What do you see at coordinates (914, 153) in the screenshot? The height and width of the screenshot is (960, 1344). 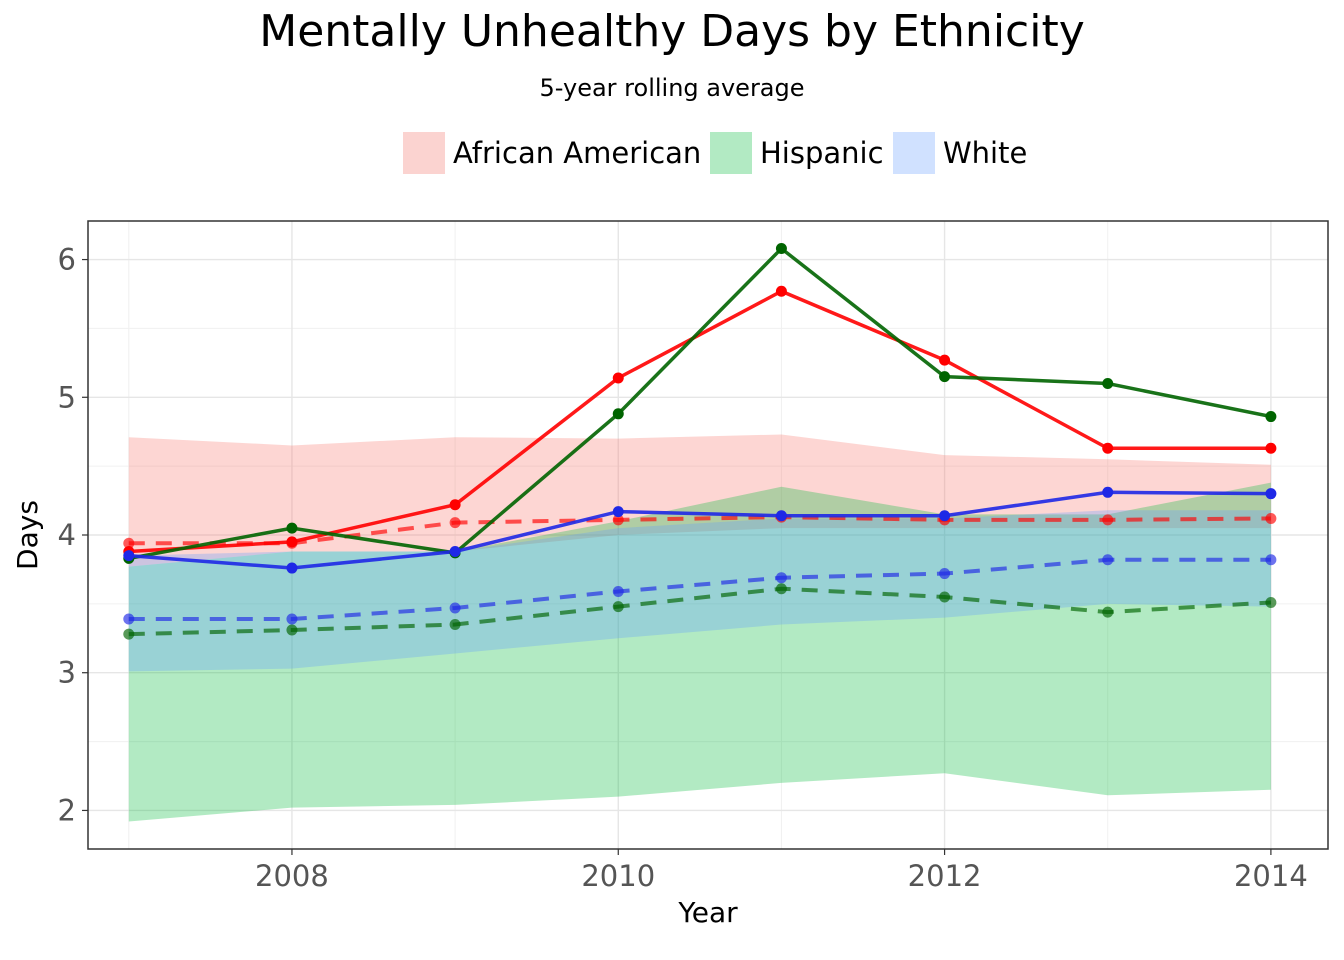 I see `legend-swatch-white` at bounding box center [914, 153].